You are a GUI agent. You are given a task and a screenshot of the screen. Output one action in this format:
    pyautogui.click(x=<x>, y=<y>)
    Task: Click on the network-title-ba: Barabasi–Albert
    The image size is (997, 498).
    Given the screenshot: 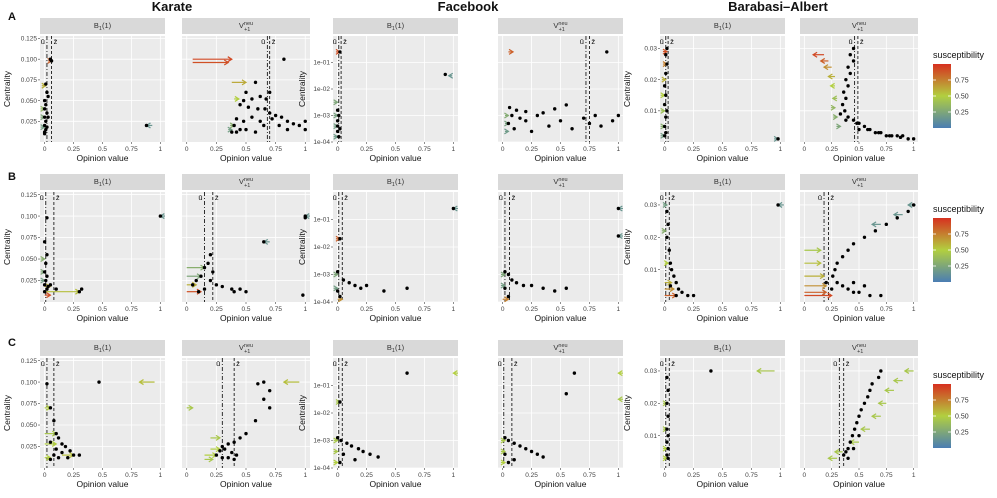 What is the action you would take?
    pyautogui.click(x=778, y=7)
    